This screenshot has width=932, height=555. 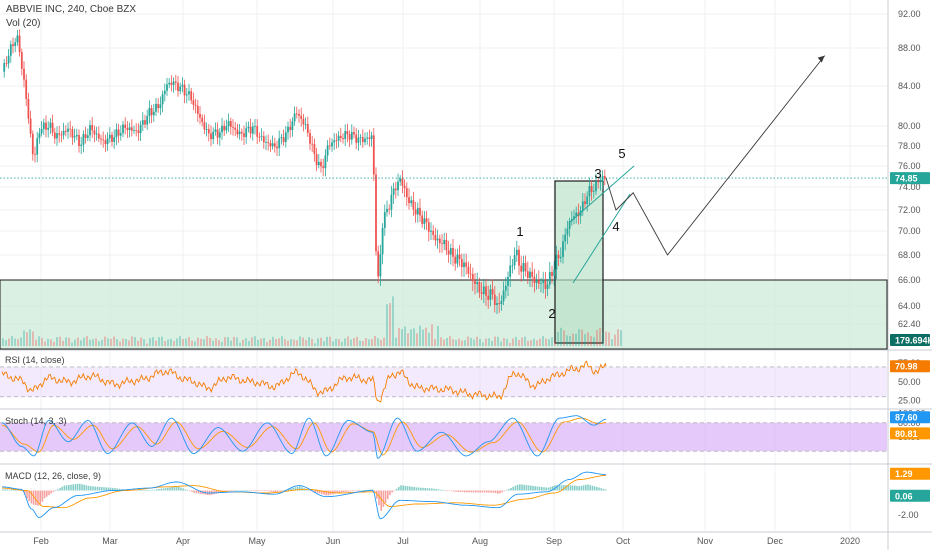 What do you see at coordinates (71, 9) in the screenshot?
I see `chart-title: ABBVIE INC, 240, Cboe BZX` at bounding box center [71, 9].